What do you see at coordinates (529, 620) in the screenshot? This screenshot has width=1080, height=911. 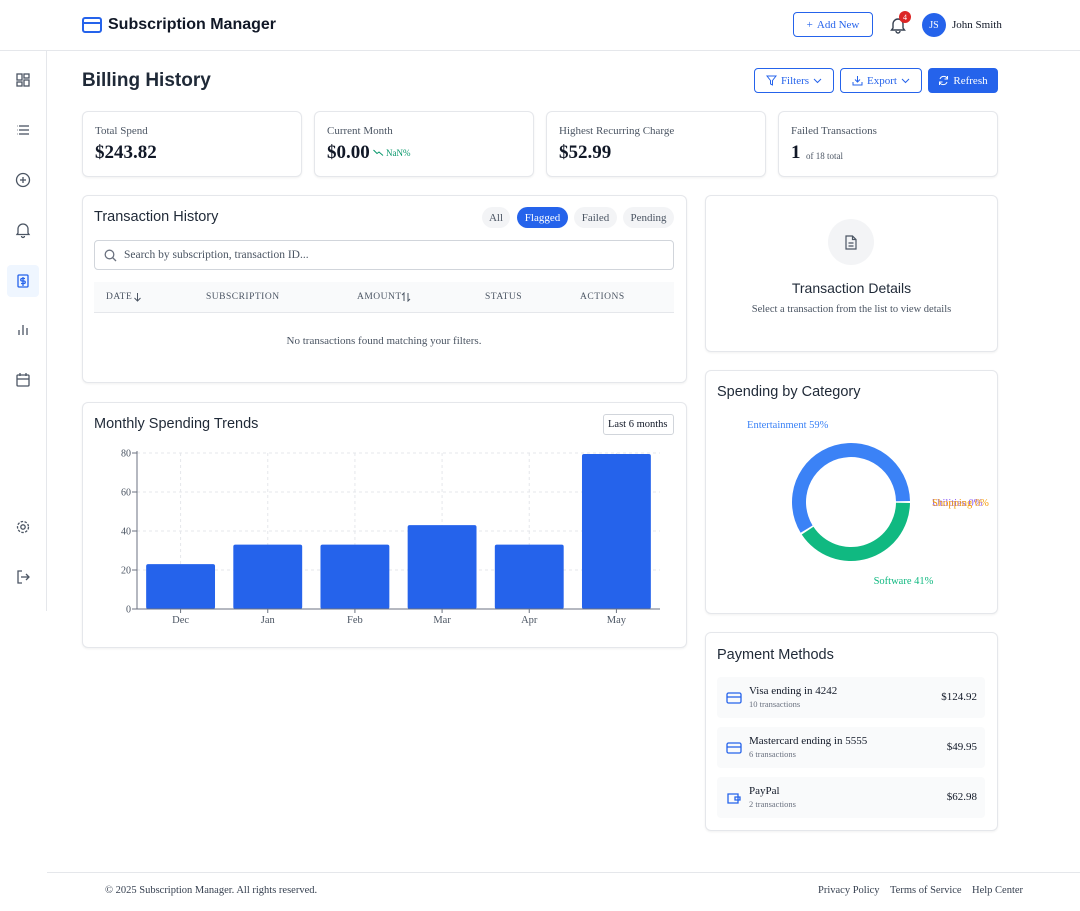 I see `x-tick-label: Apr` at bounding box center [529, 620].